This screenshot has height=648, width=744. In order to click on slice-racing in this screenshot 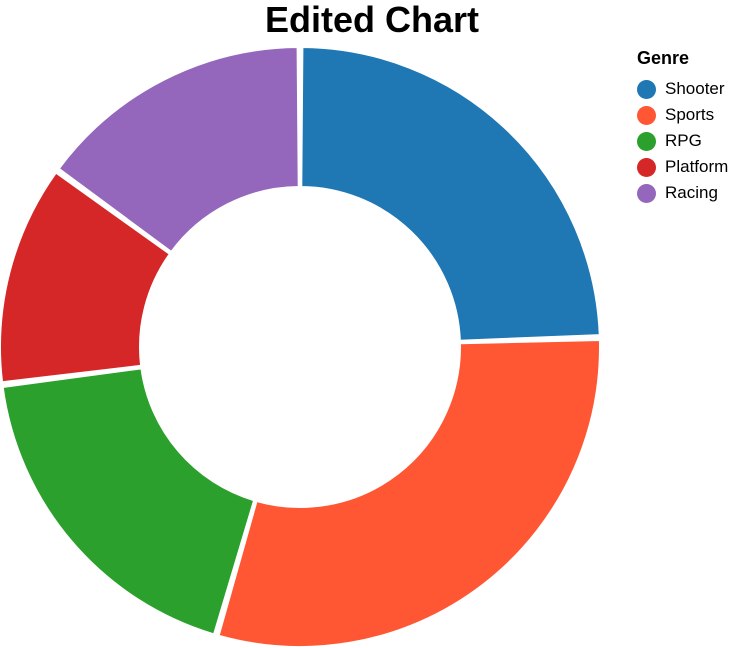, I will do `click(178, 149)`.